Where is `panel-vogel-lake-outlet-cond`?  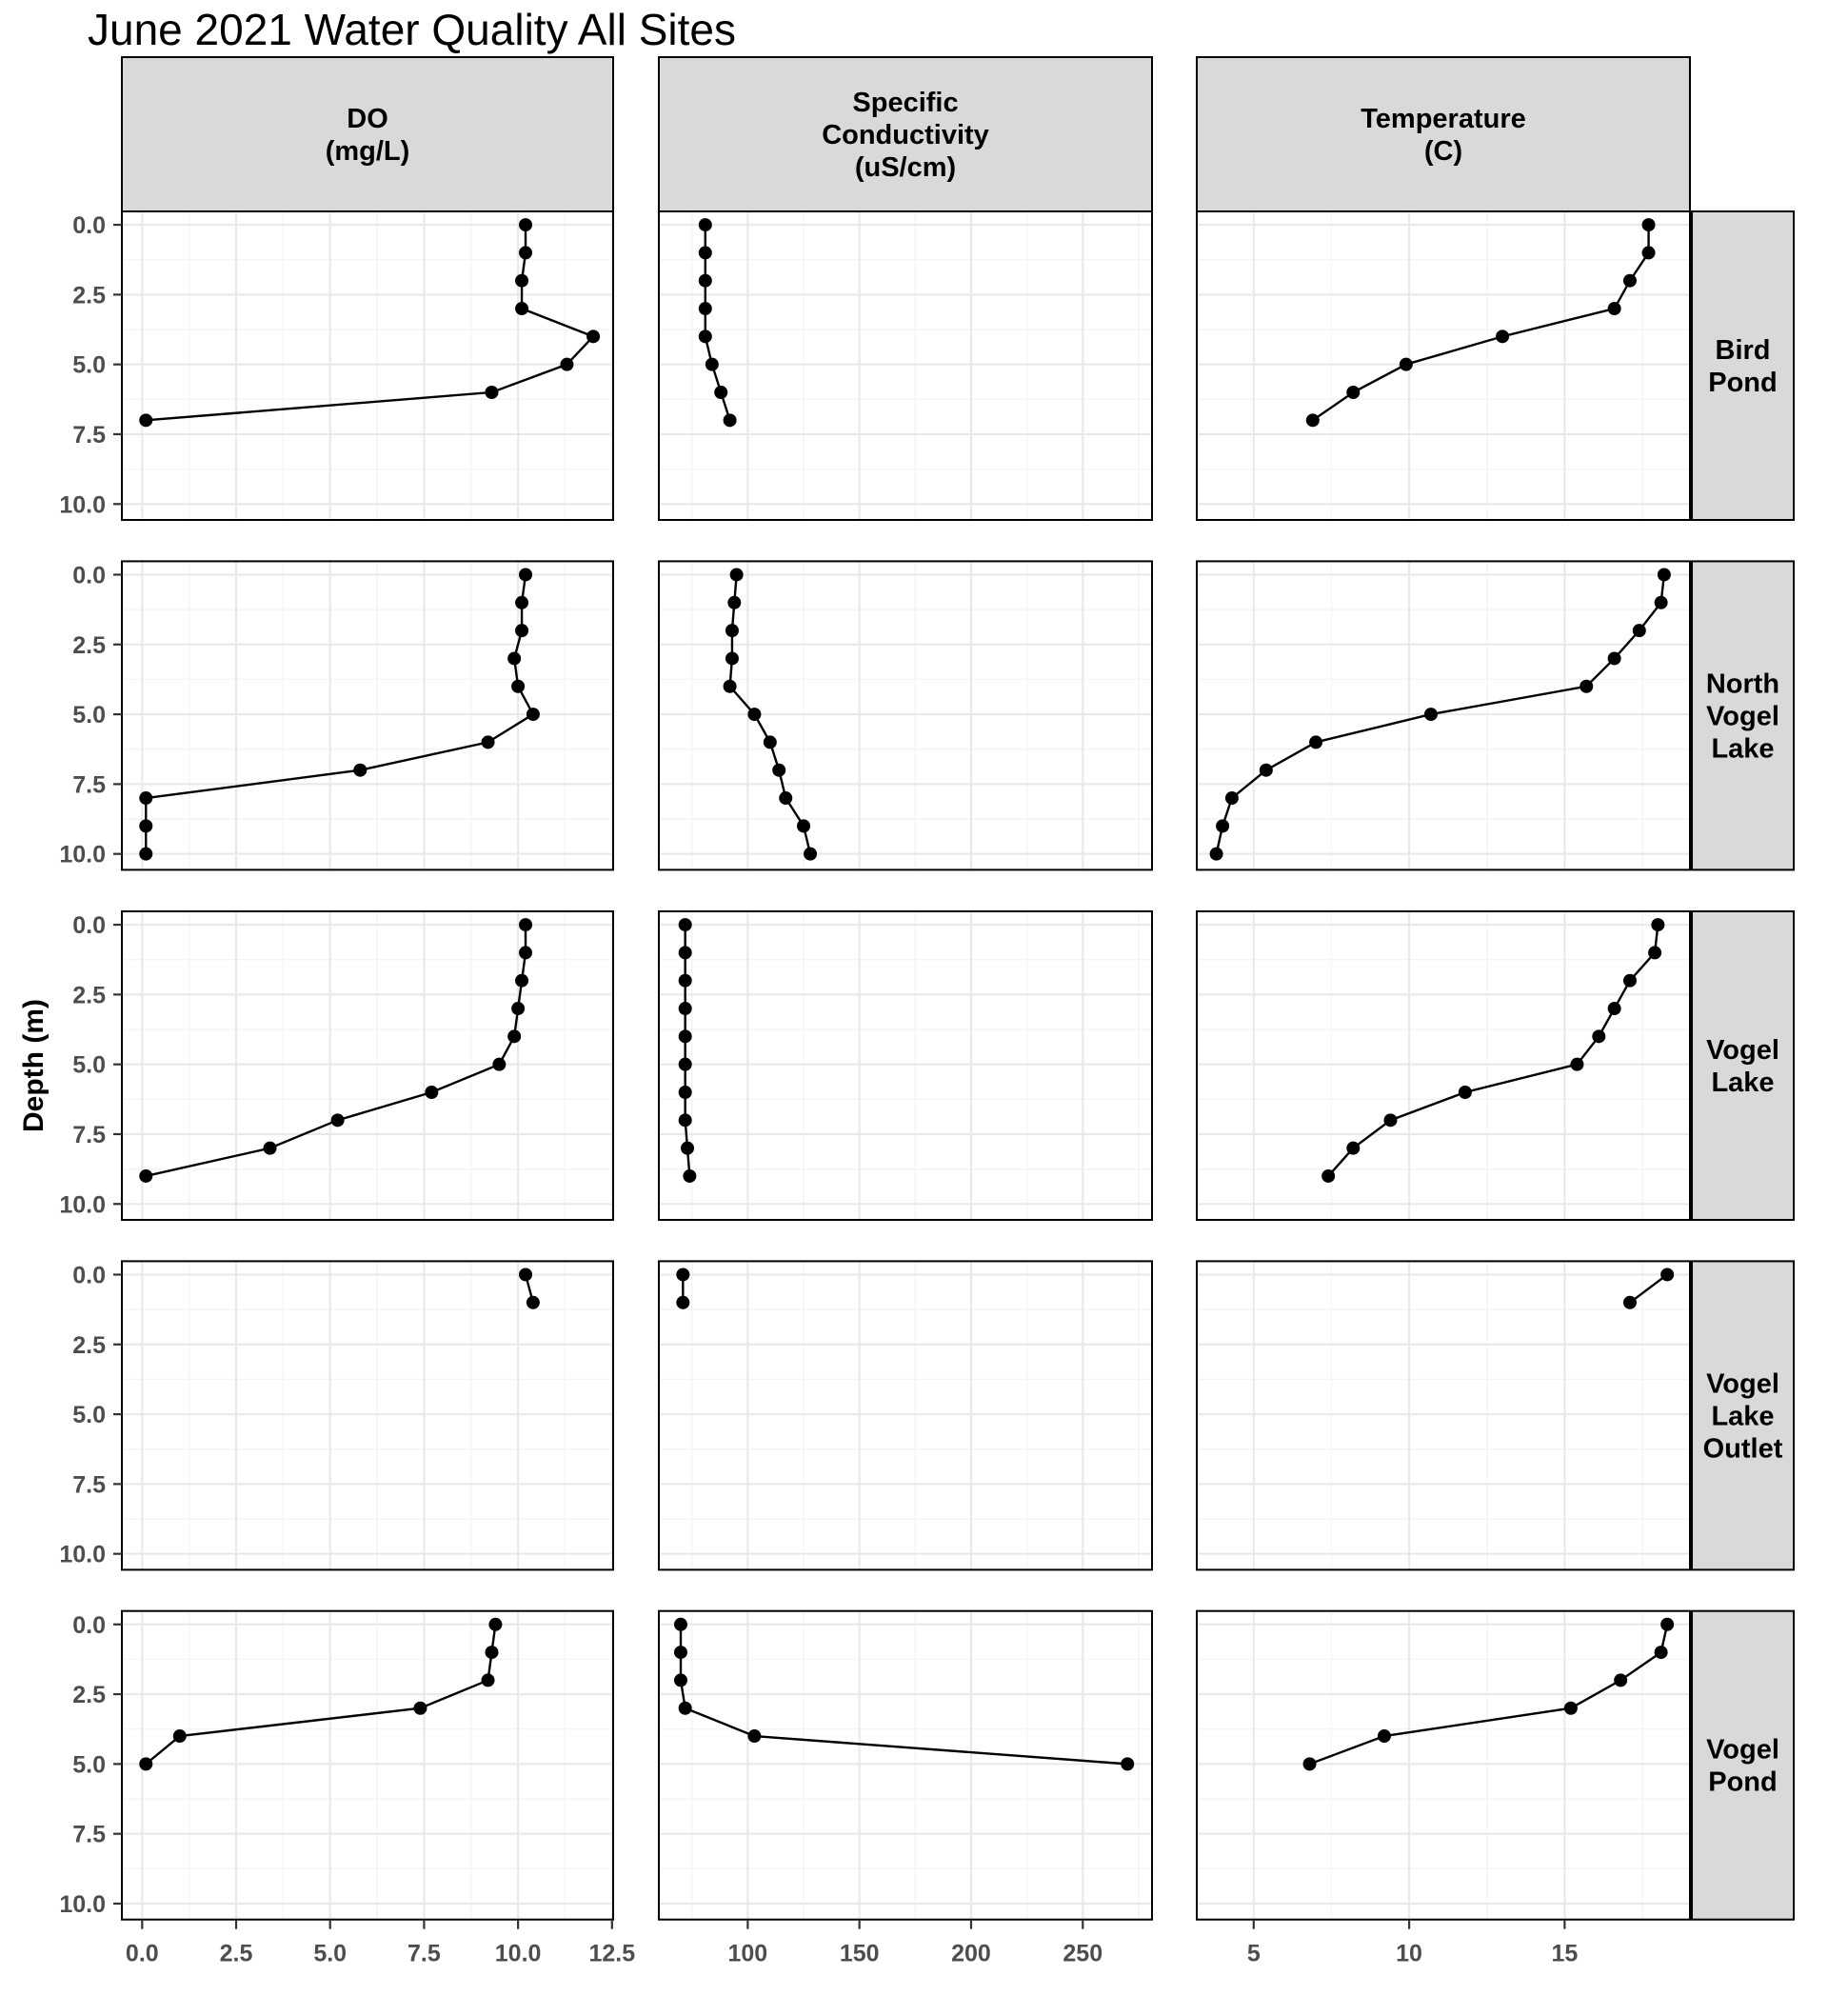 panel-vogel-lake-outlet-cond is located at coordinates (905, 1415).